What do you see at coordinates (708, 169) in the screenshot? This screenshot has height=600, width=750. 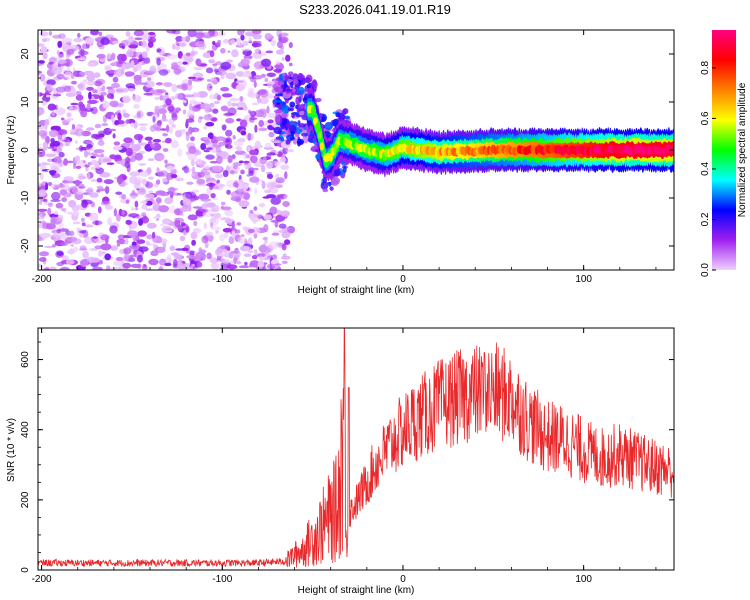 I see `colorbar-ticks: 0.0 0.2 0.4 0.6 0.8` at bounding box center [708, 169].